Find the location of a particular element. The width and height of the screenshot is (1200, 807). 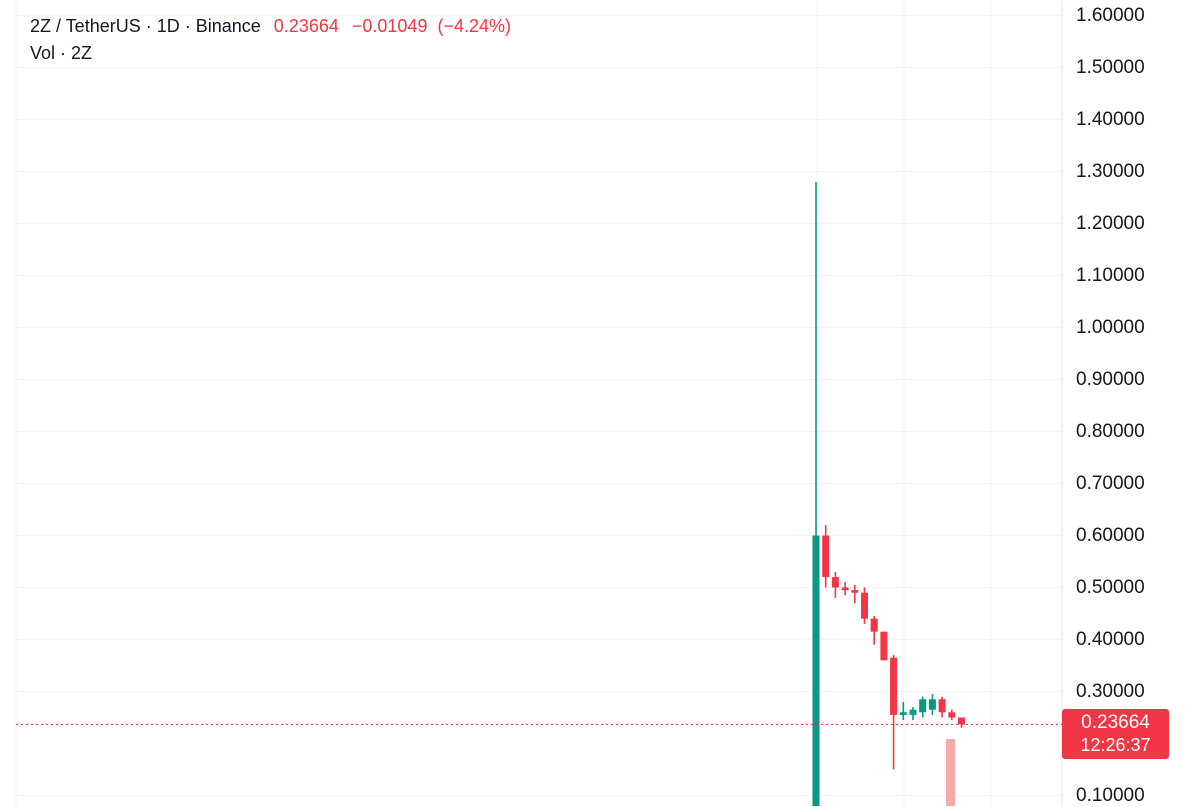

price-axis-tick: 1.00000 is located at coordinates (1110, 327).